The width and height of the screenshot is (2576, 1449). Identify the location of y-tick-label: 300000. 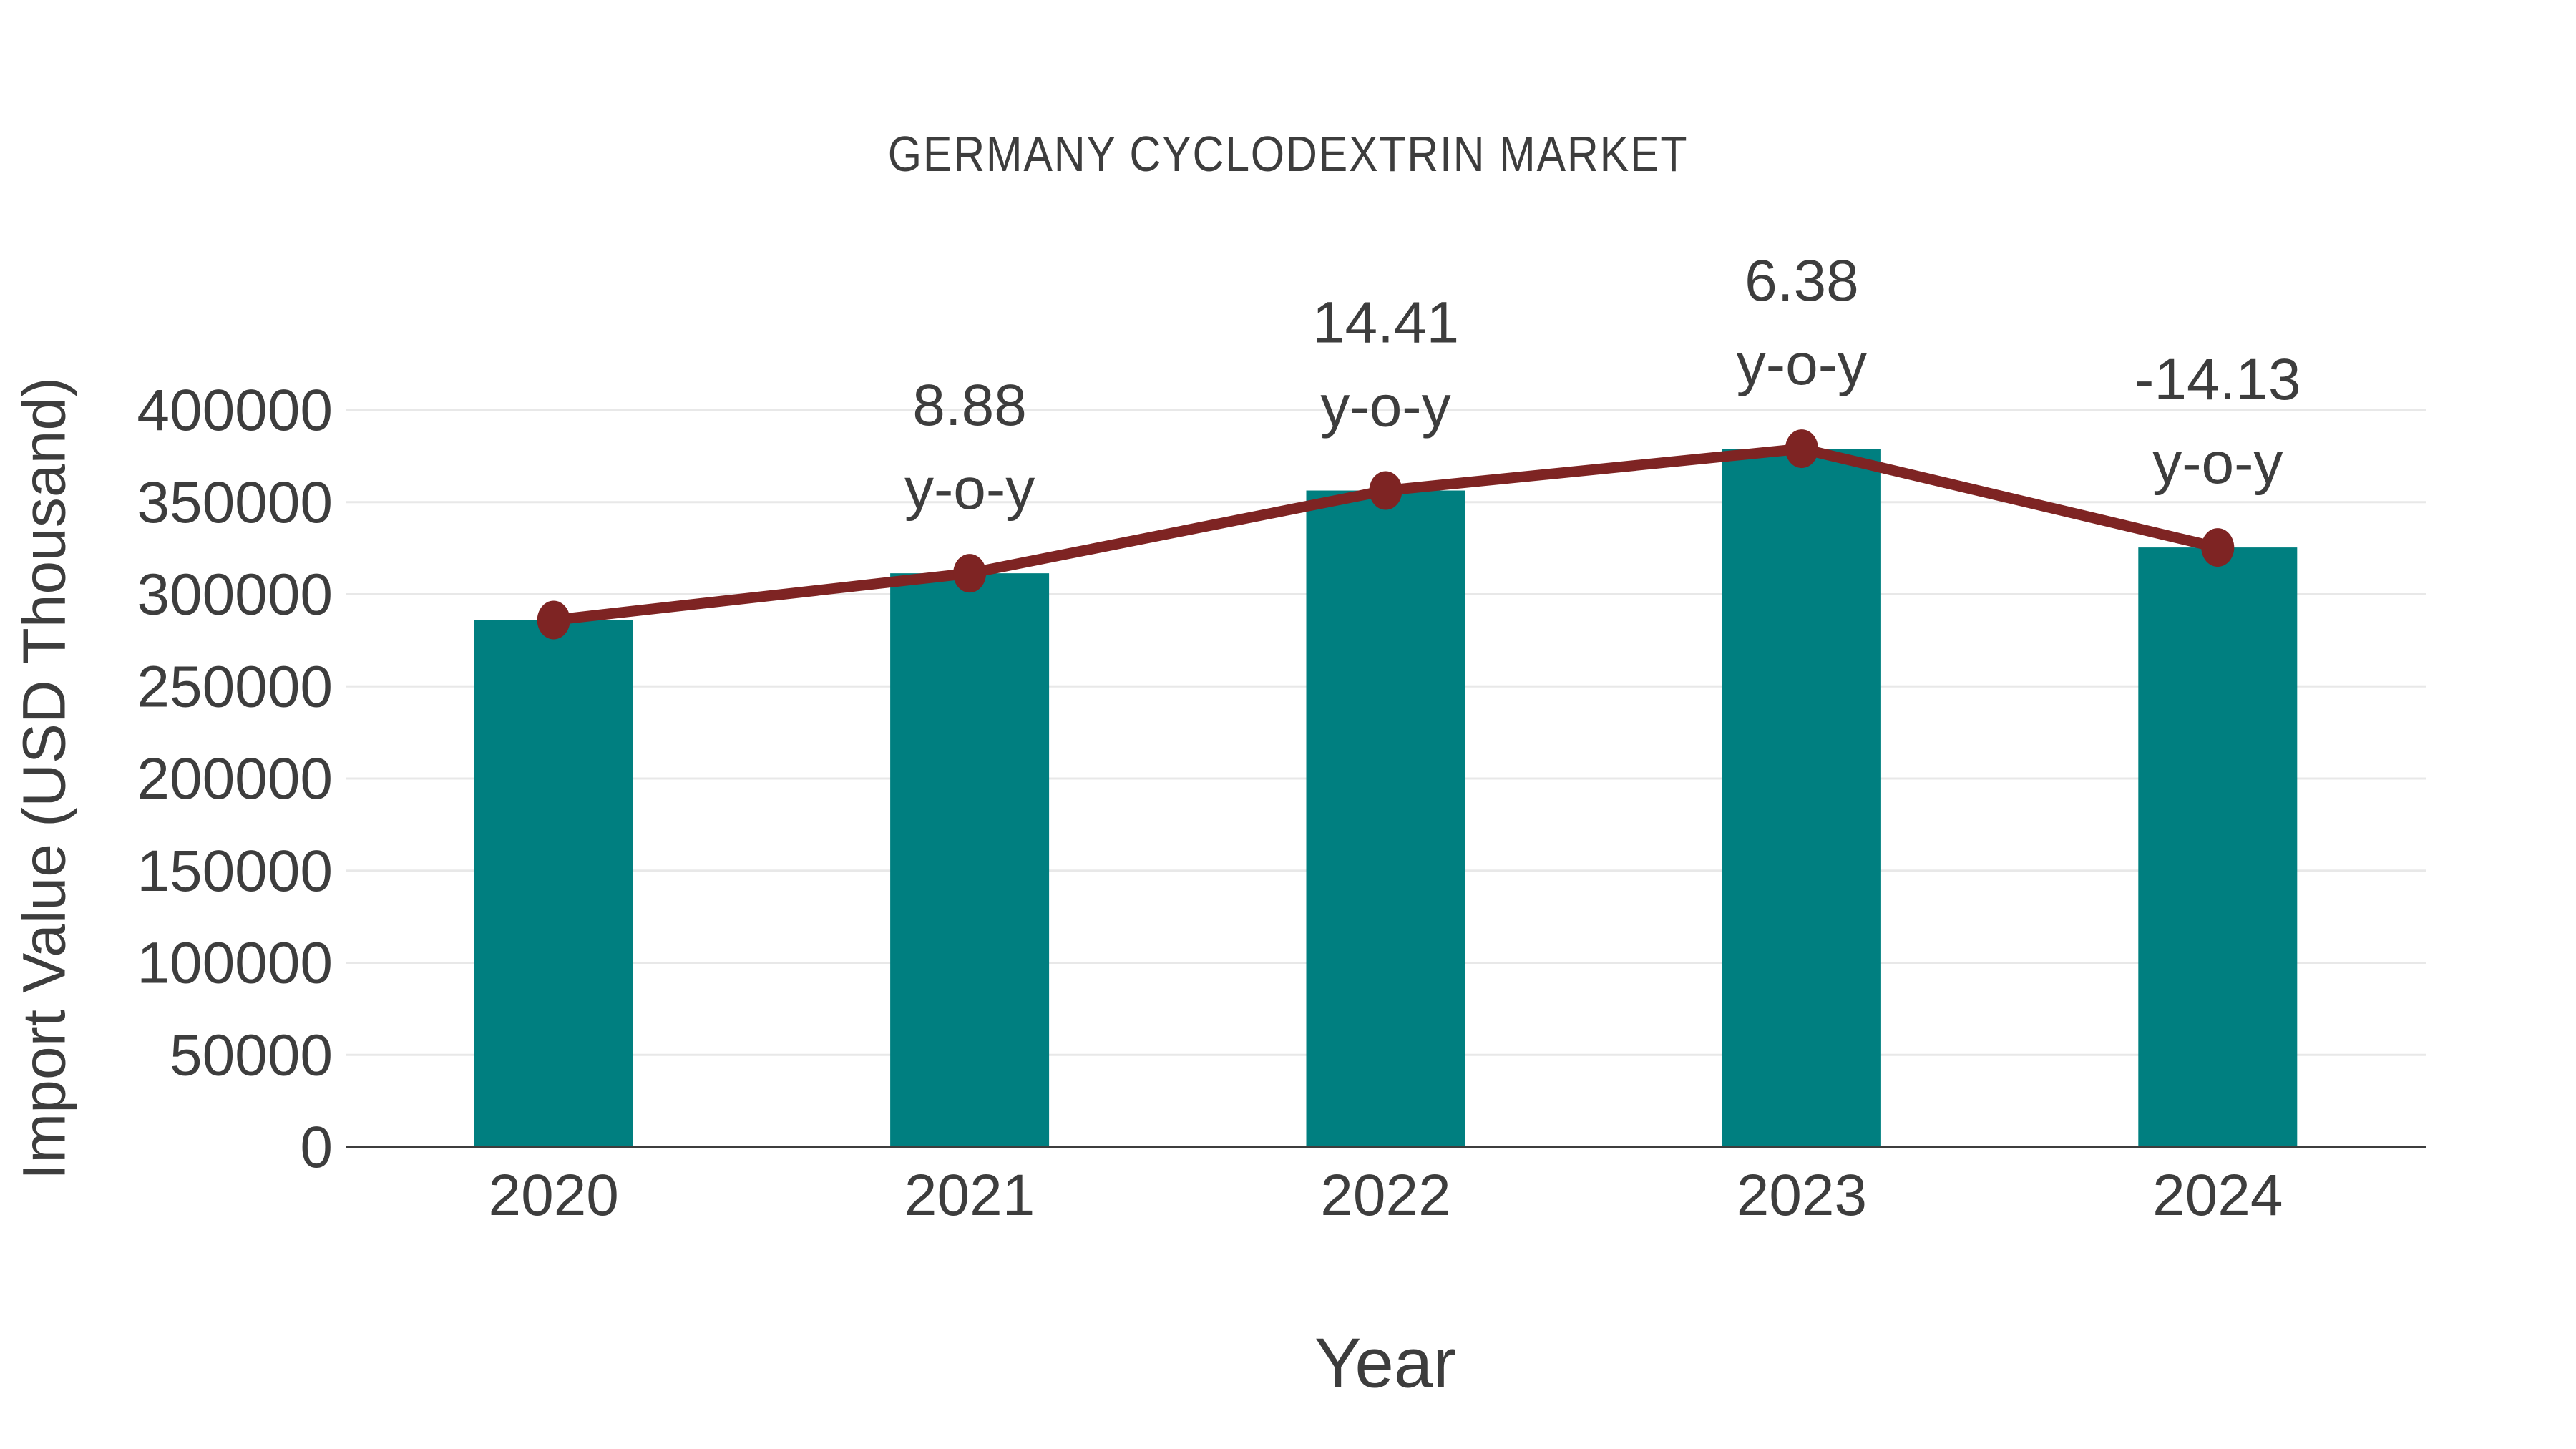
(235, 595).